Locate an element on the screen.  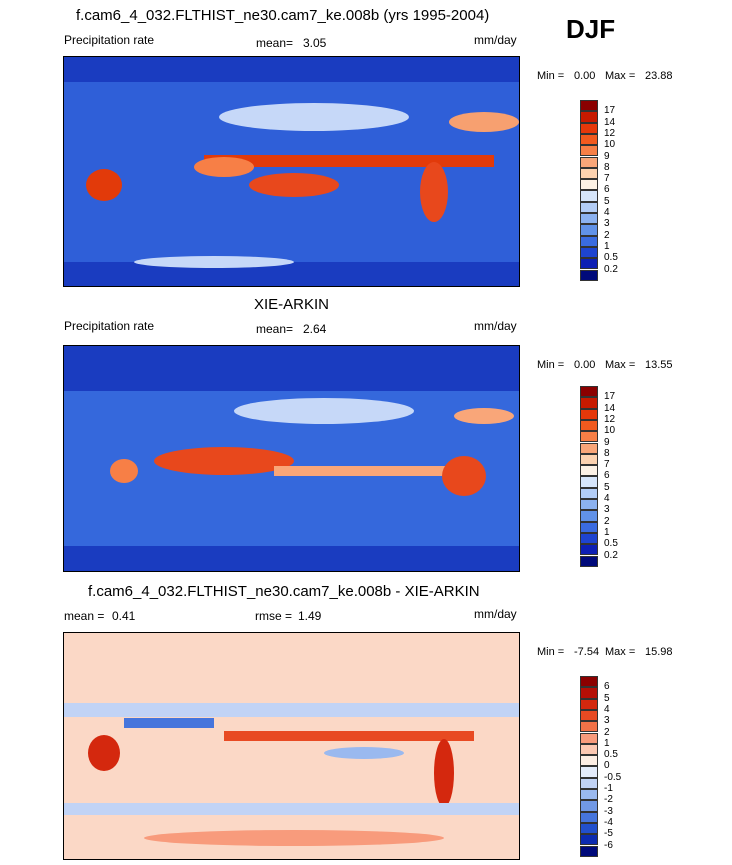
panel-3-rmse-label: rmse = is located at coordinates (274, 616).